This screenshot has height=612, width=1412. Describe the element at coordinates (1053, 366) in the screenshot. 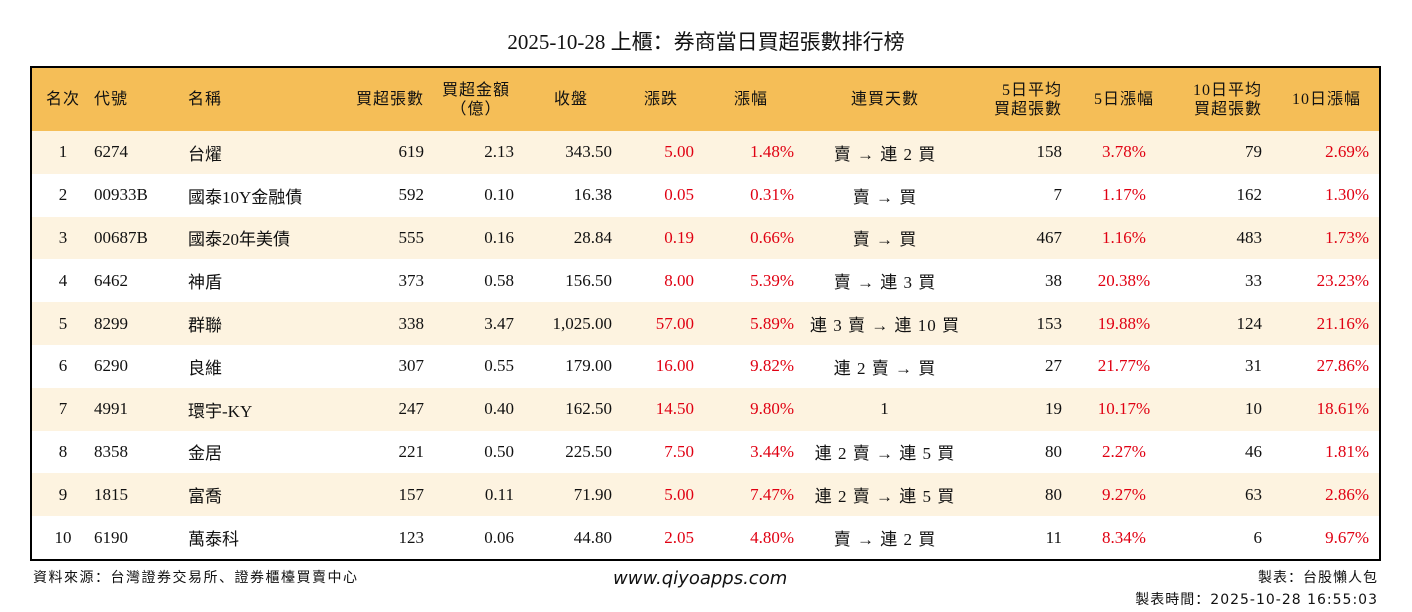

I see `cell-avg5: 27` at that location.